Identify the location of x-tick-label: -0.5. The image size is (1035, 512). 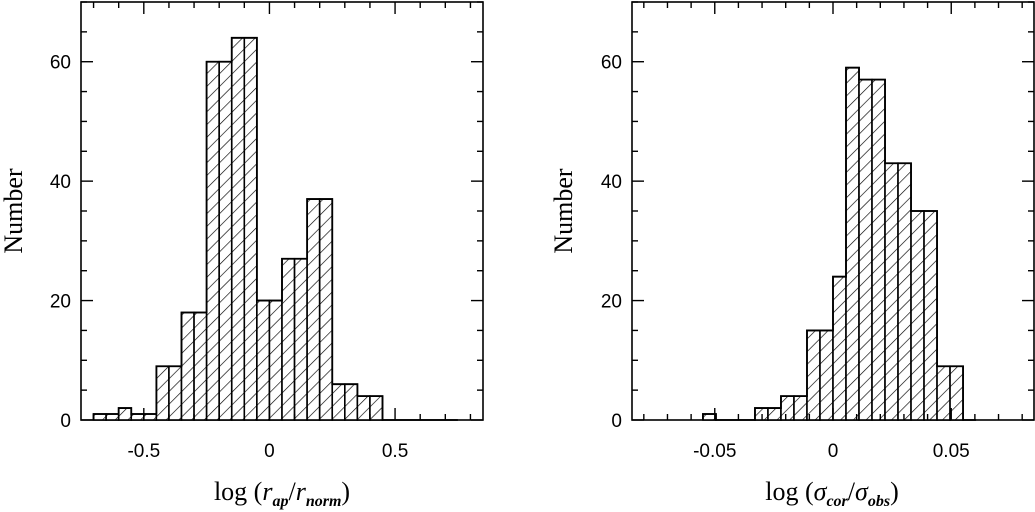
(143, 451).